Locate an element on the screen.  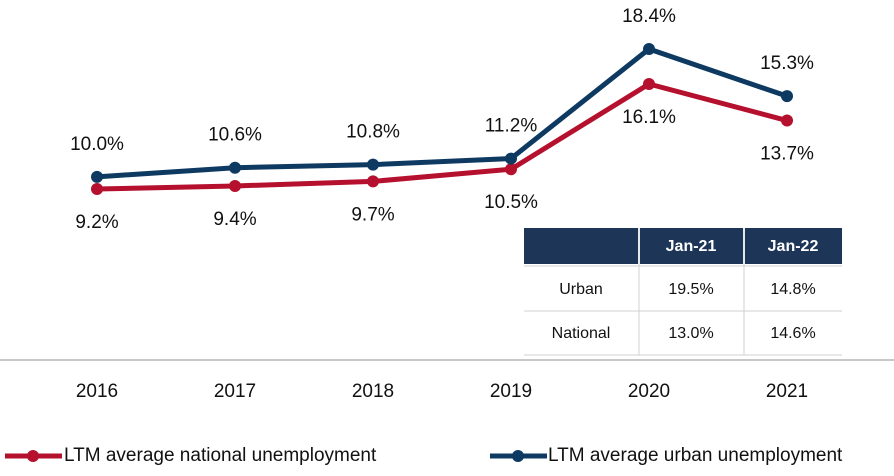
data-label: 10.0% is located at coordinates (97, 144).